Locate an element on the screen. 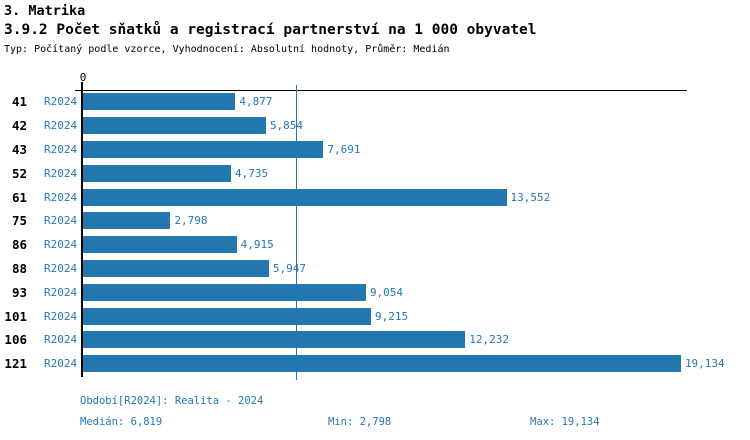 Image resolution: width=750 pixels, height=440 pixels. row-id-label: 61 is located at coordinates (19, 197).